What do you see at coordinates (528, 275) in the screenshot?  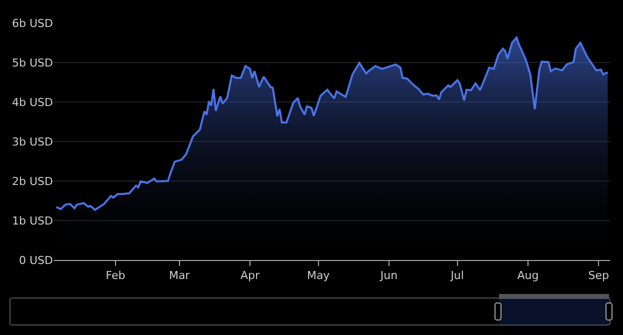 I see `x-tick-label: Aug` at bounding box center [528, 275].